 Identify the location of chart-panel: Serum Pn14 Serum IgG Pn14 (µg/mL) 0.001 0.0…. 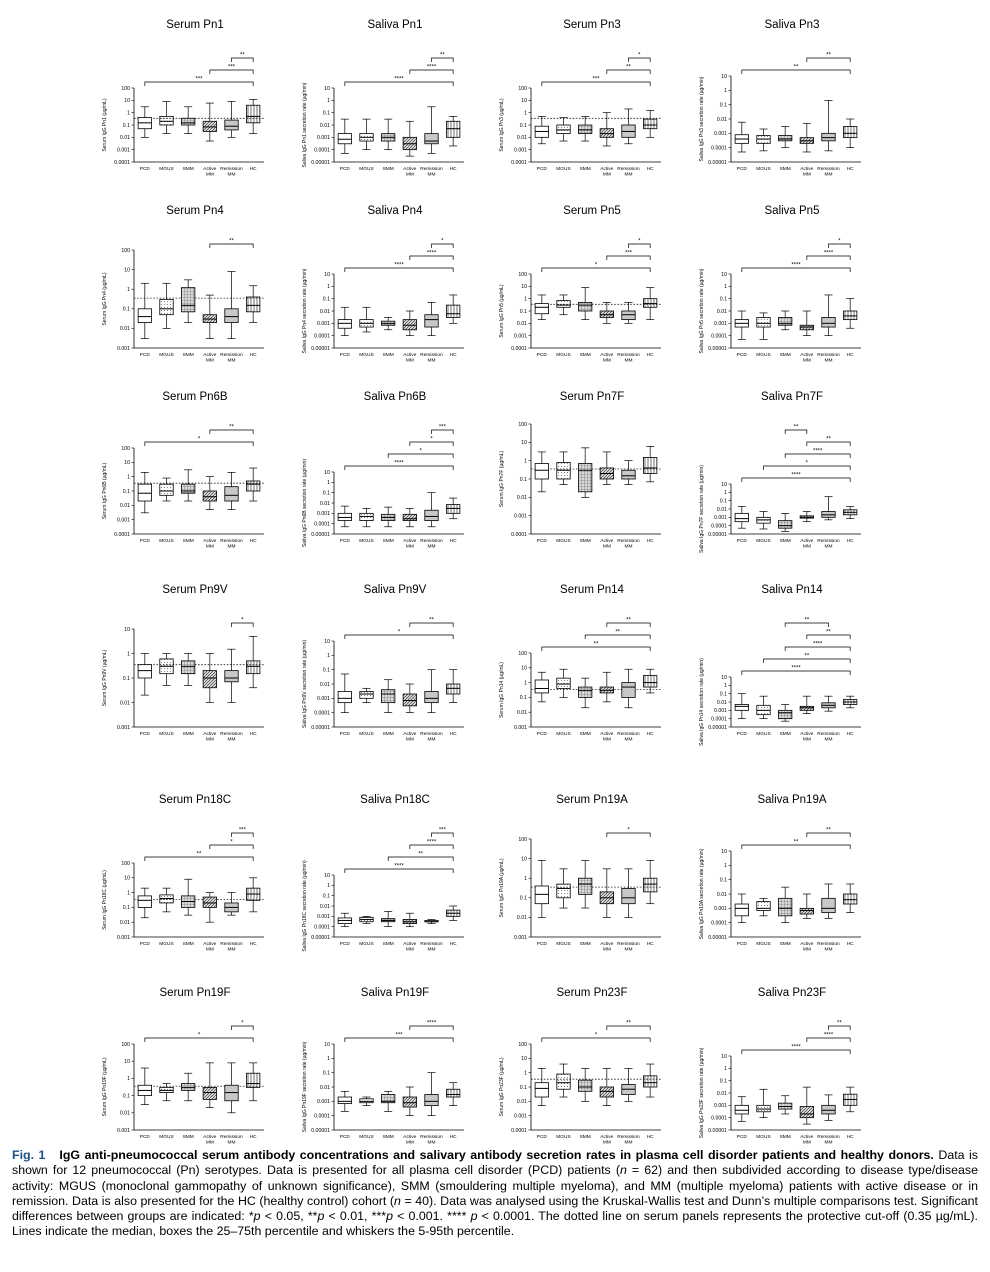
(584, 667).